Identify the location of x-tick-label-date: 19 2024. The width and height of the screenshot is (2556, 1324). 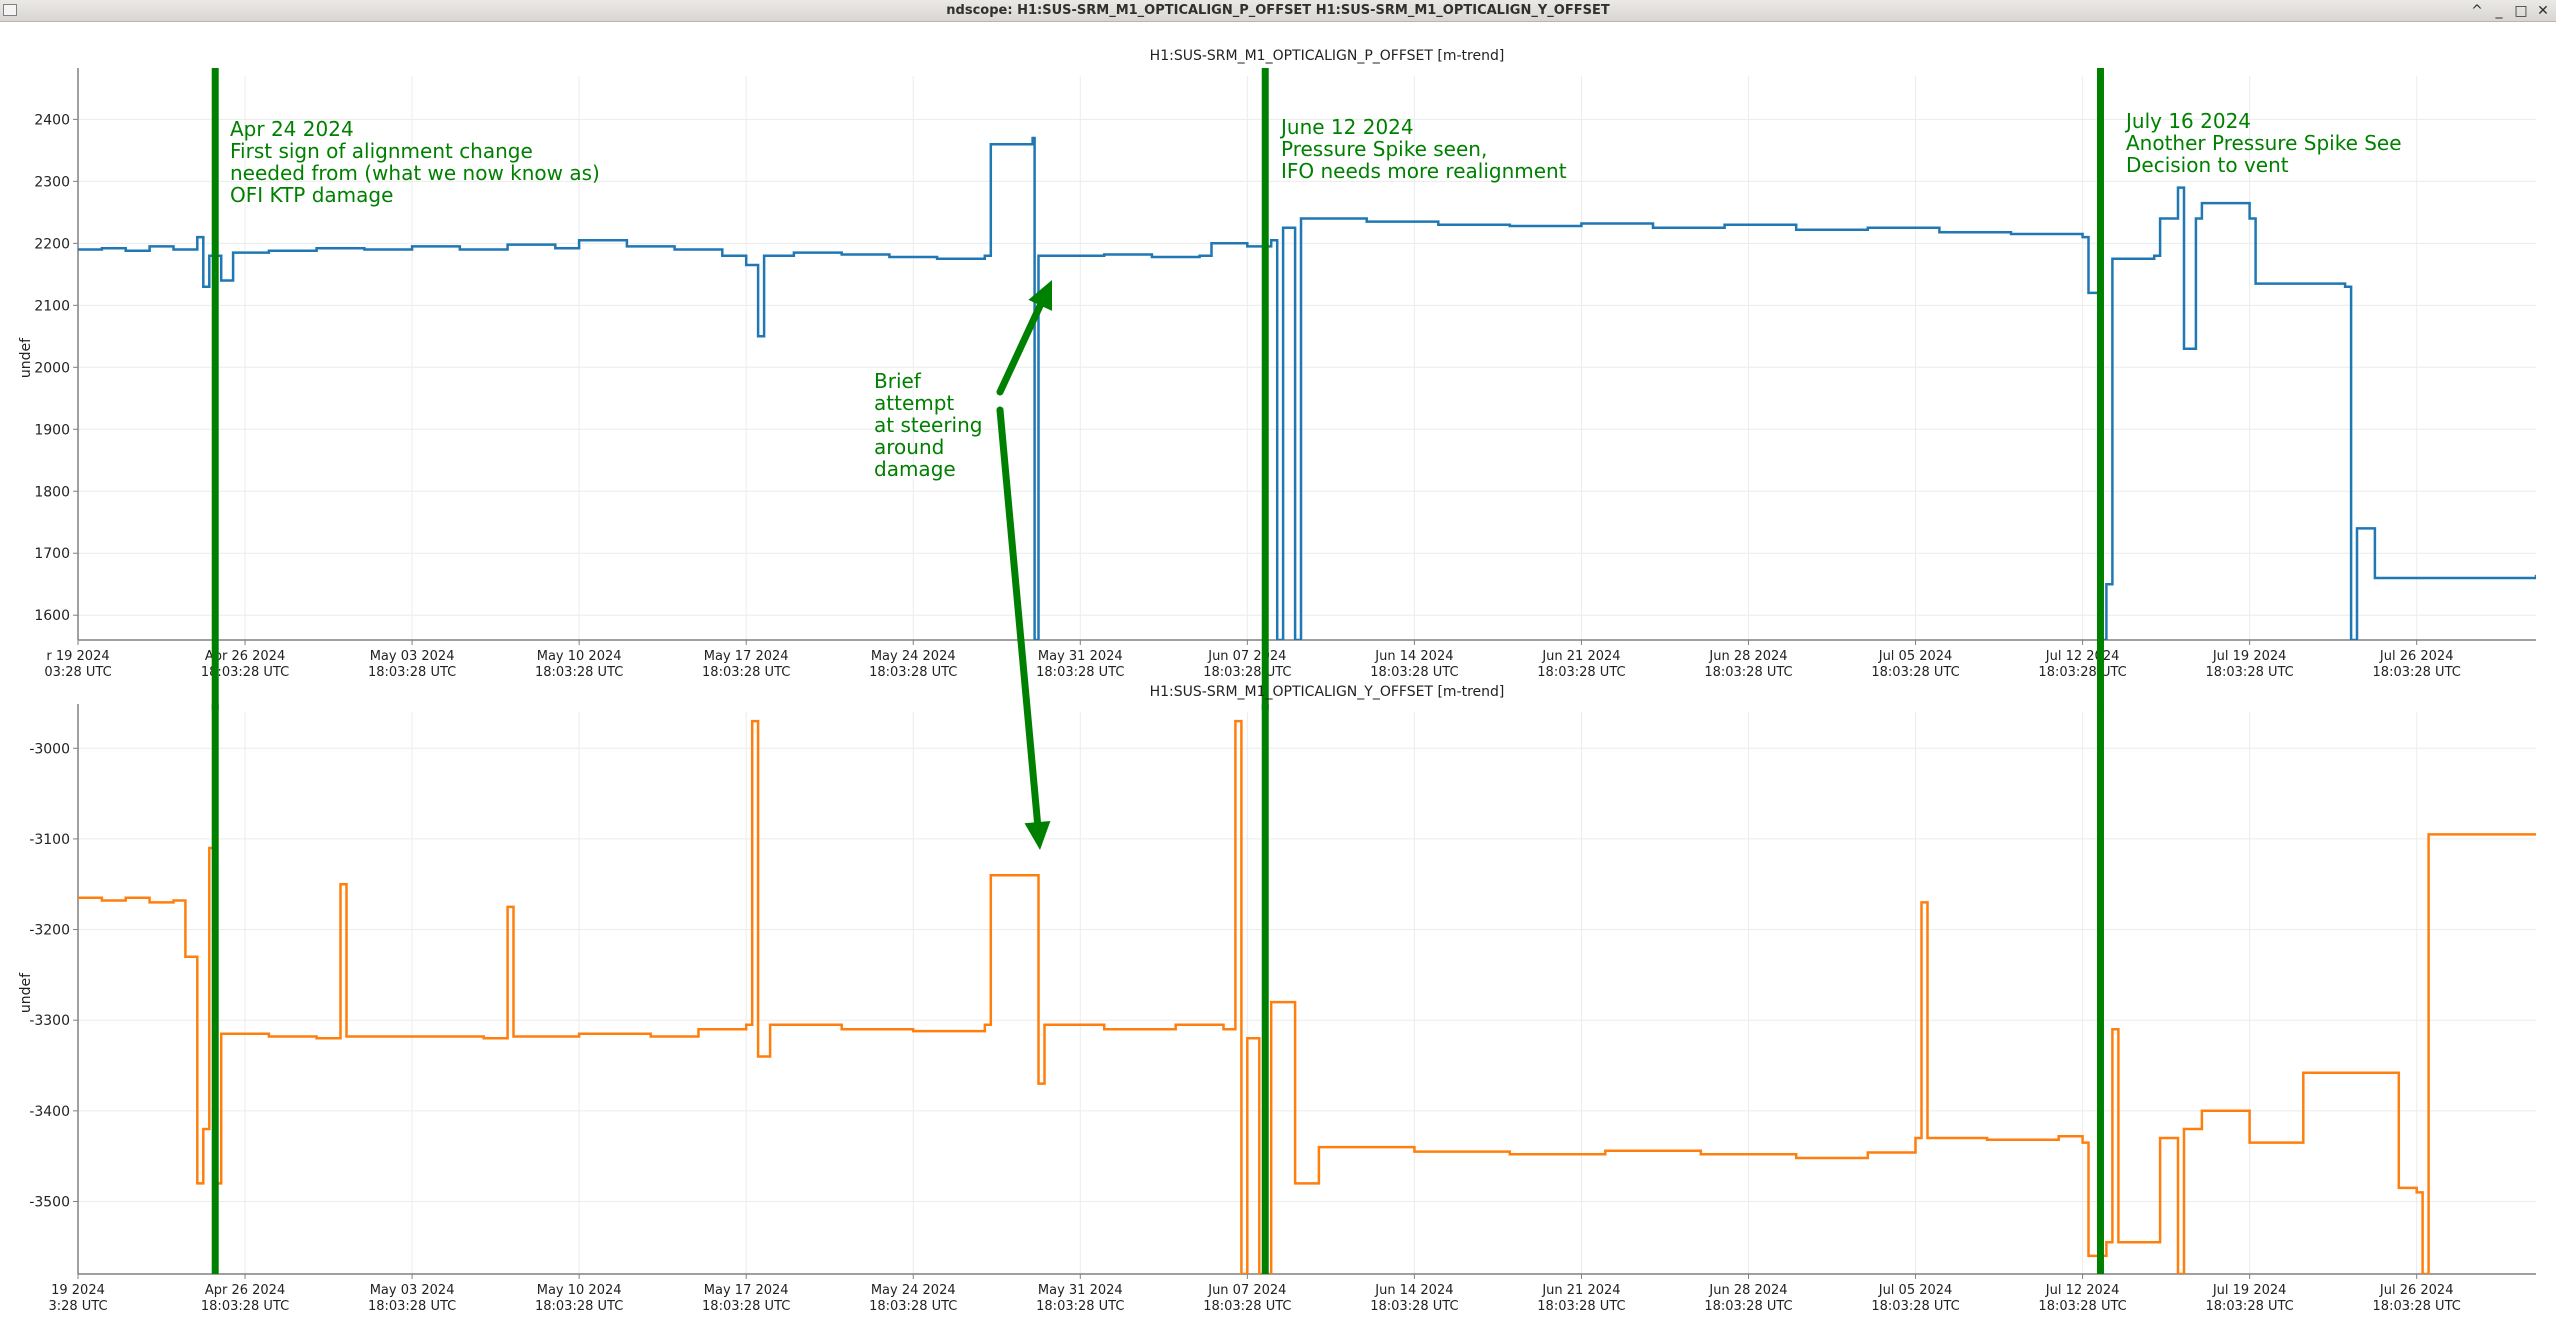
(78, 1290).